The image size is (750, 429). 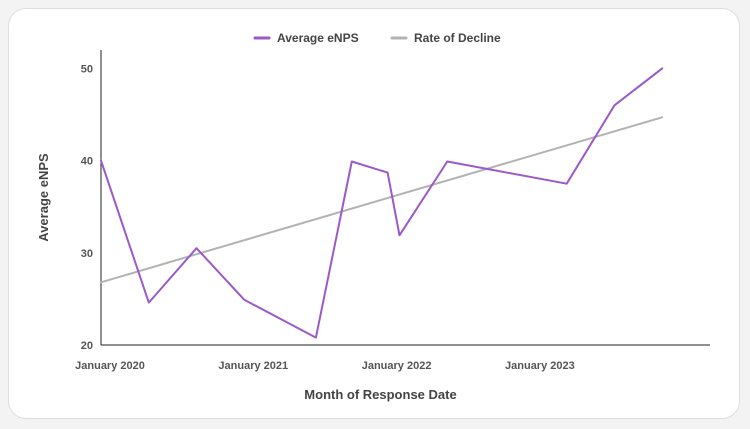 What do you see at coordinates (457, 38) in the screenshot?
I see `legend-label: Rate of Decline` at bounding box center [457, 38].